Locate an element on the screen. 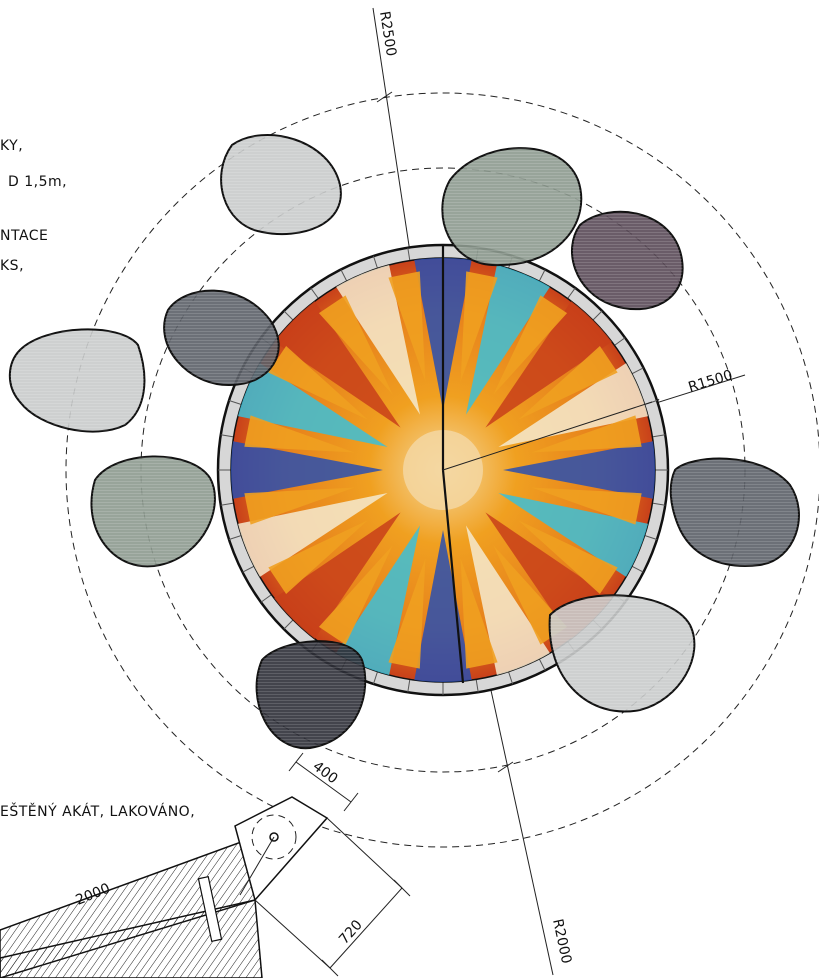  label-r2000: R2000 is located at coordinates (561, 942).